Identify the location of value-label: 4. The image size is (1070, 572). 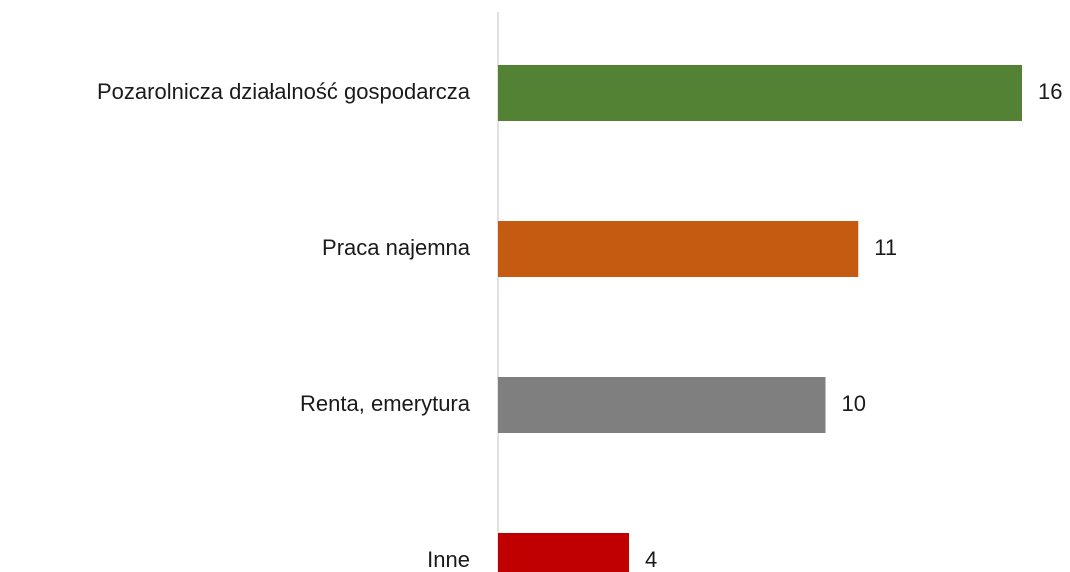
(651, 559).